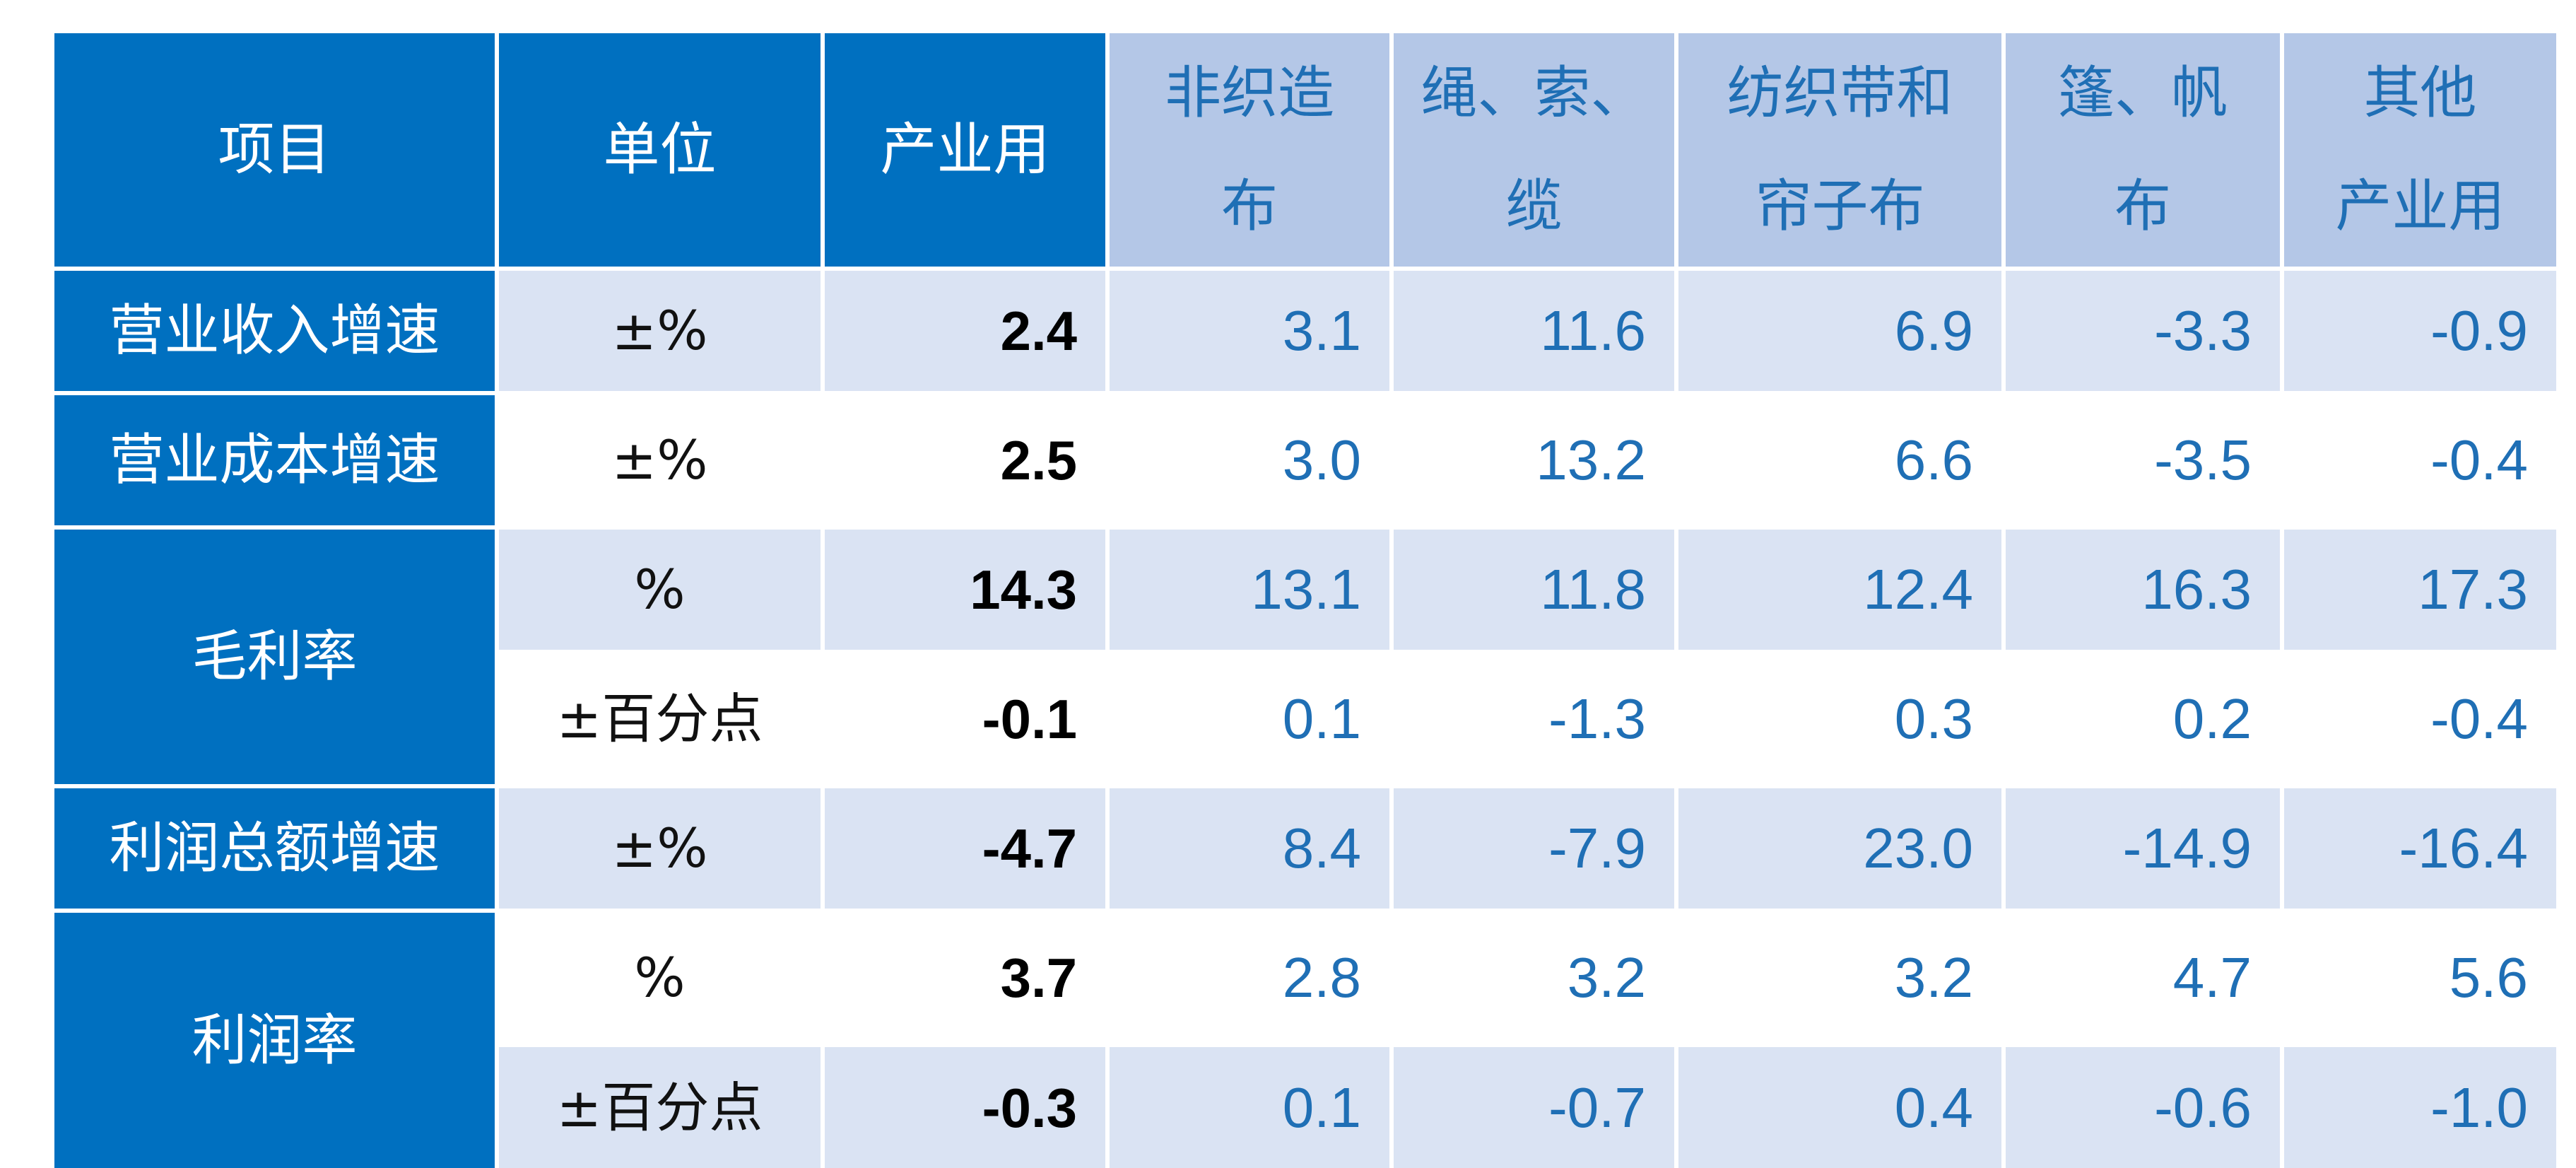 The height and width of the screenshot is (1168, 2576). What do you see at coordinates (274, 150) in the screenshot?
I see `header-item: 项目` at bounding box center [274, 150].